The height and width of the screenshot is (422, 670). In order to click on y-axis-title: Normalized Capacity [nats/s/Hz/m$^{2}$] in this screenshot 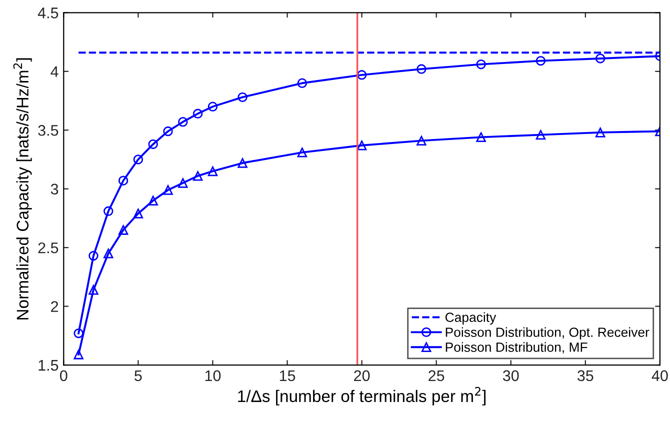, I will do `click(22, 189)`.